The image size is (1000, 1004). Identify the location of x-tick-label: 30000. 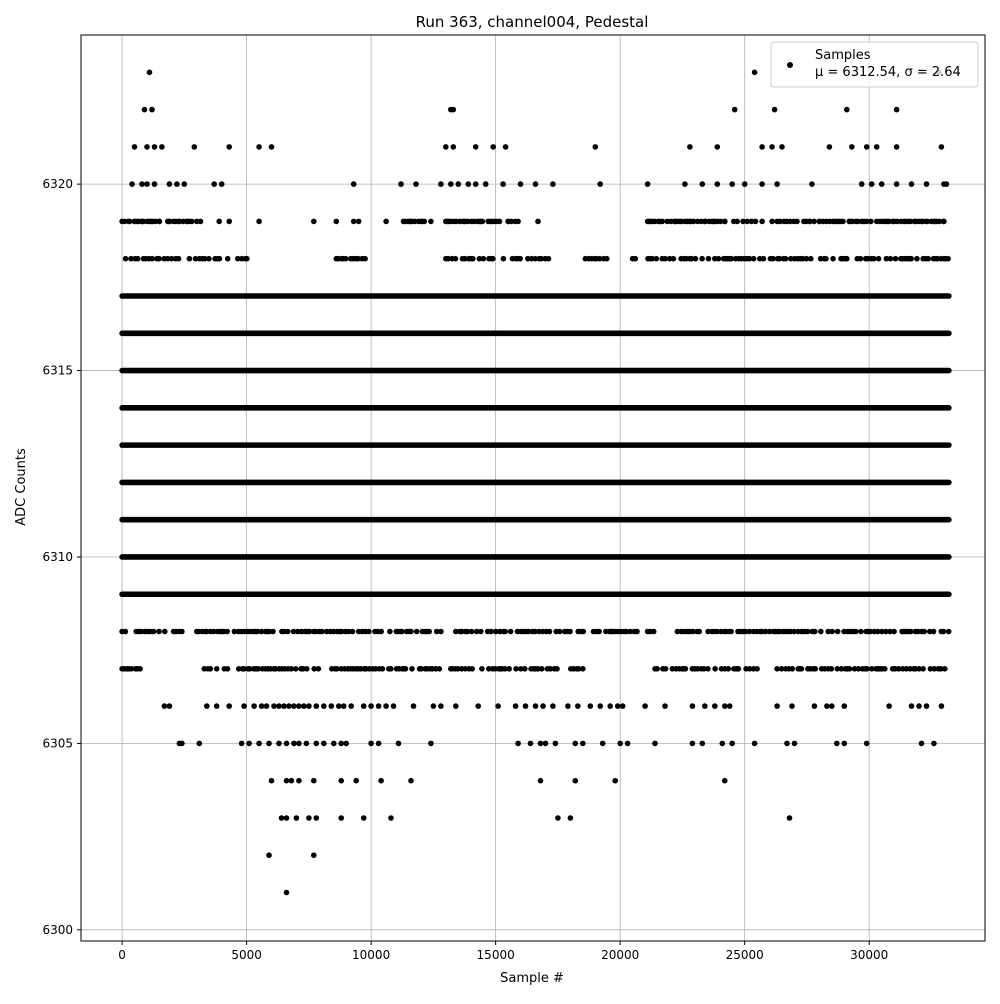
(869, 955).